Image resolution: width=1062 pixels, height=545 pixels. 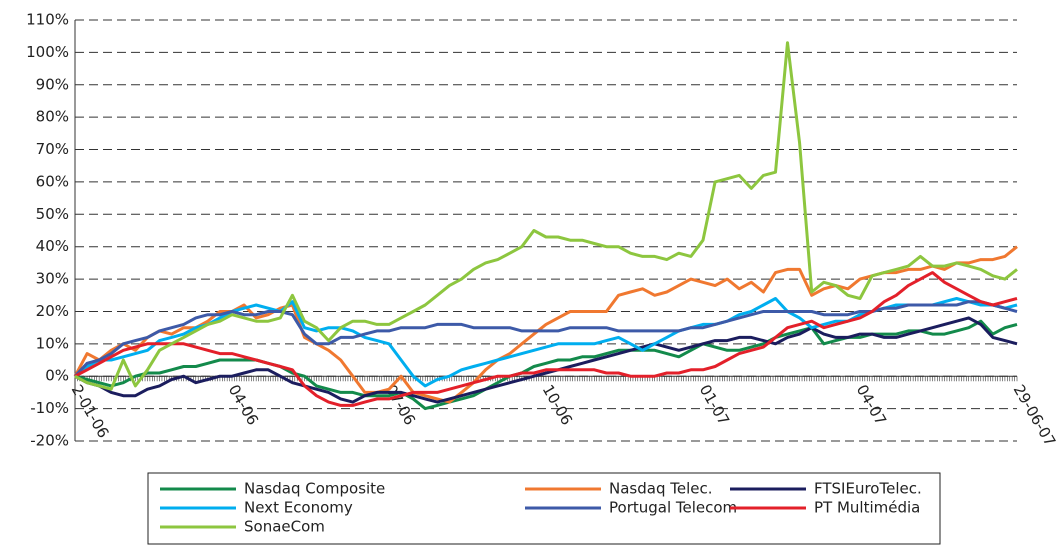 What do you see at coordinates (47, 20) in the screenshot?
I see `y-tick-label: 110%` at bounding box center [47, 20].